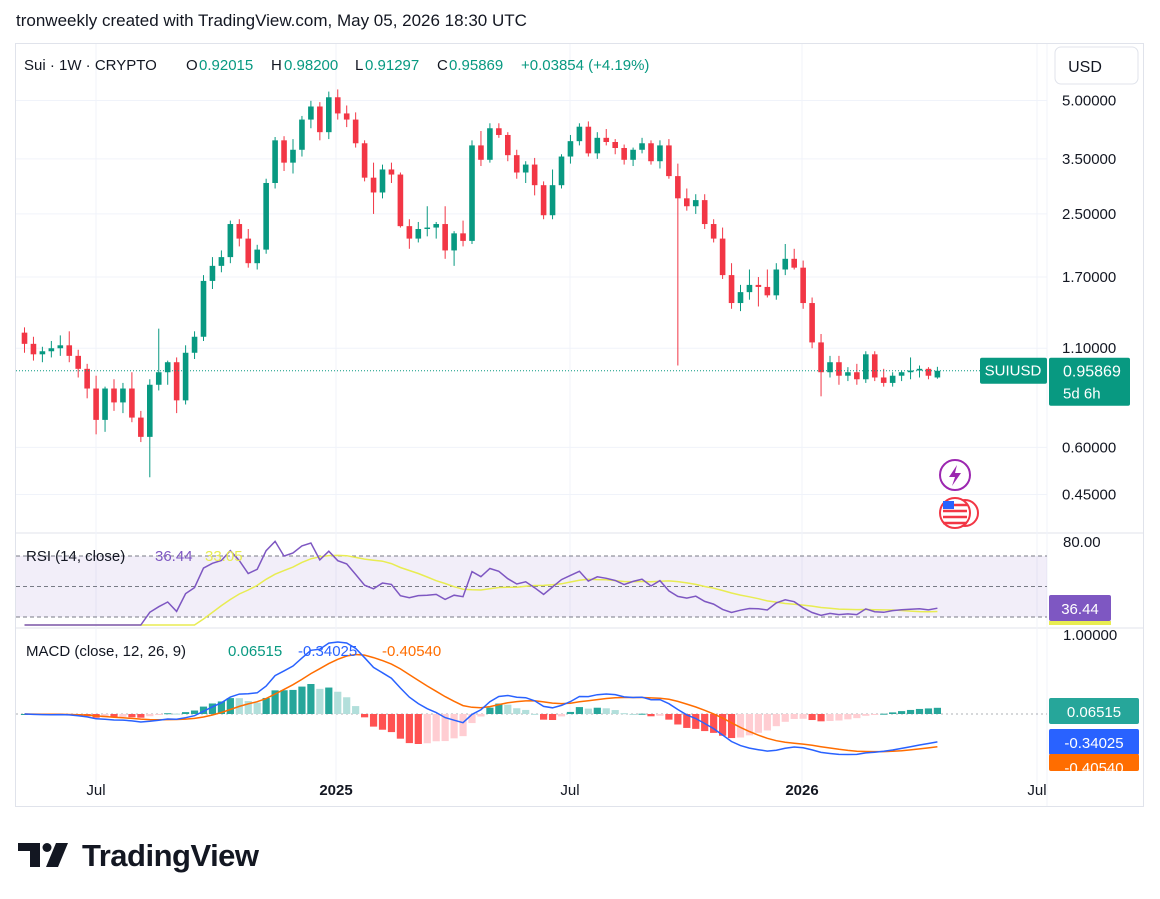 The height and width of the screenshot is (899, 1160). I want to click on currency-button-label: USD, so click(1085, 67).